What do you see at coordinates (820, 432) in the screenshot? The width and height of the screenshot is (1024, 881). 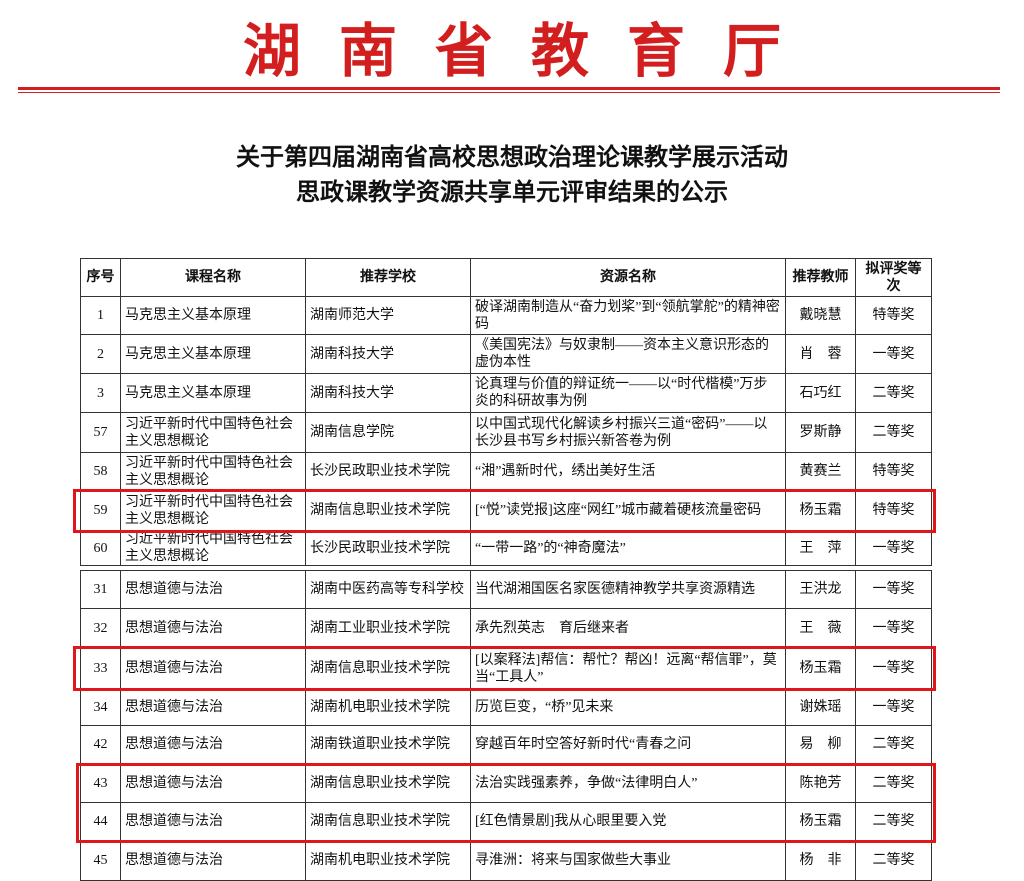 I see `cell-teacher: 罗斯静` at bounding box center [820, 432].